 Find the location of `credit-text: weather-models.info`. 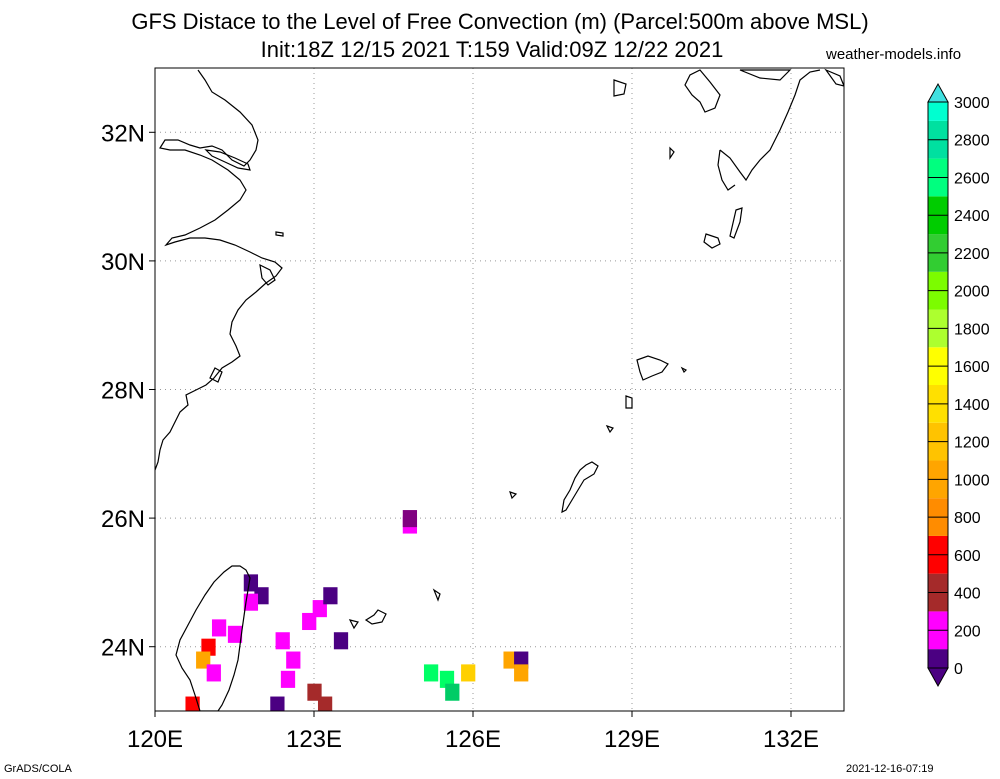

credit-text: weather-models.info is located at coordinates (894, 54).